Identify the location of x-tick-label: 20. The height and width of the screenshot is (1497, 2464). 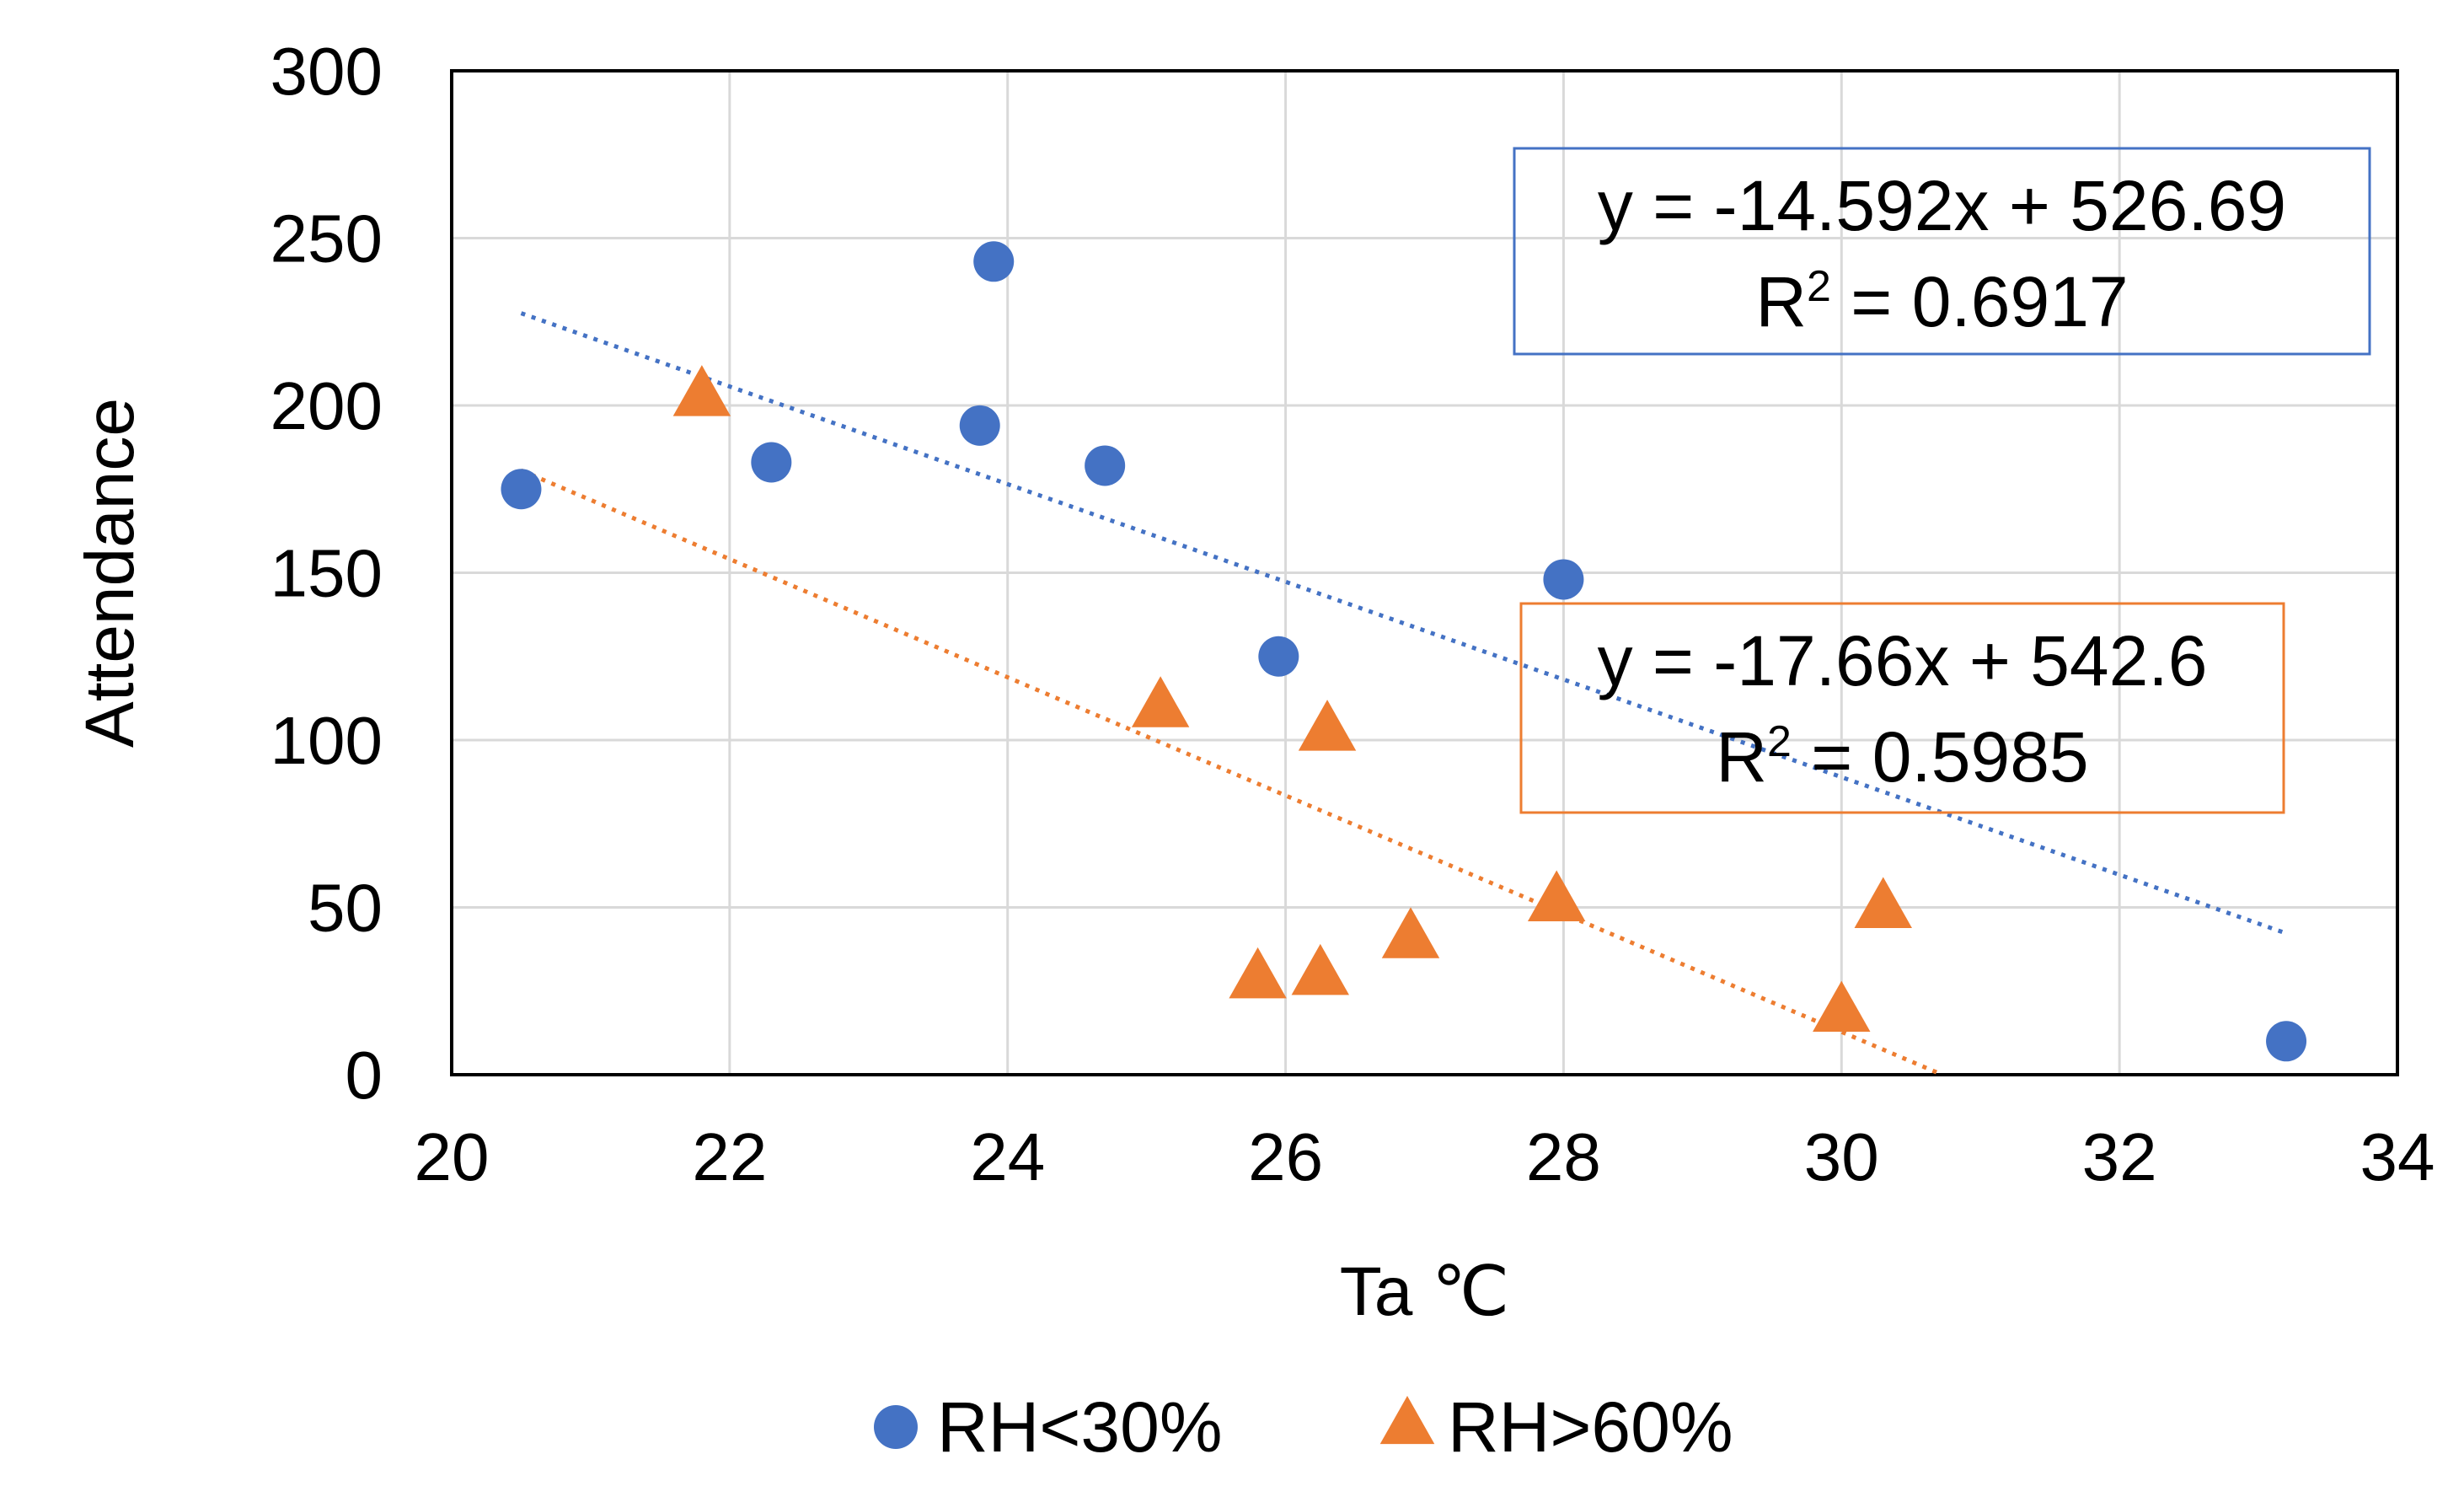
(453, 1156).